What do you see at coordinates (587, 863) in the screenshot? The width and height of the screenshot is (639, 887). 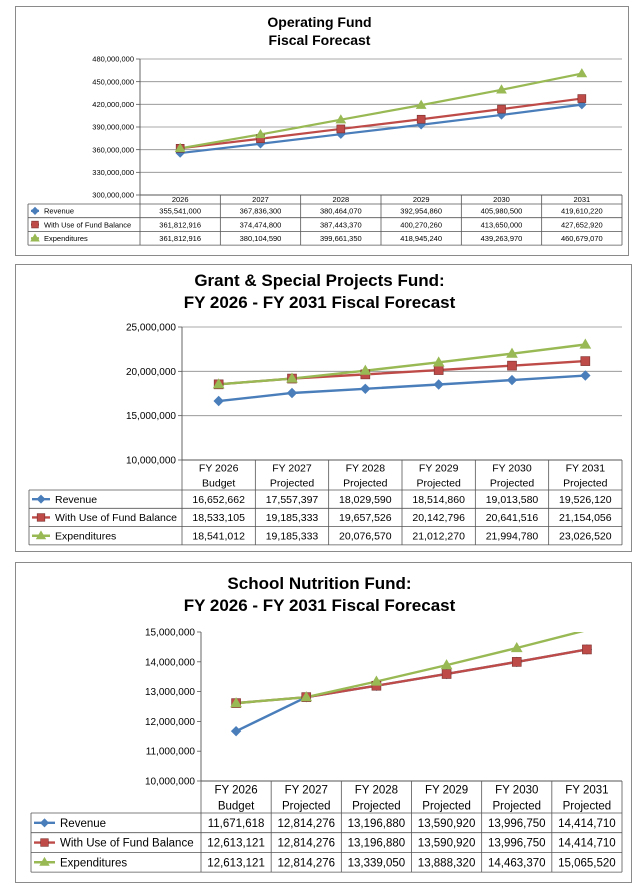 I see `data-label: 15,065,520` at bounding box center [587, 863].